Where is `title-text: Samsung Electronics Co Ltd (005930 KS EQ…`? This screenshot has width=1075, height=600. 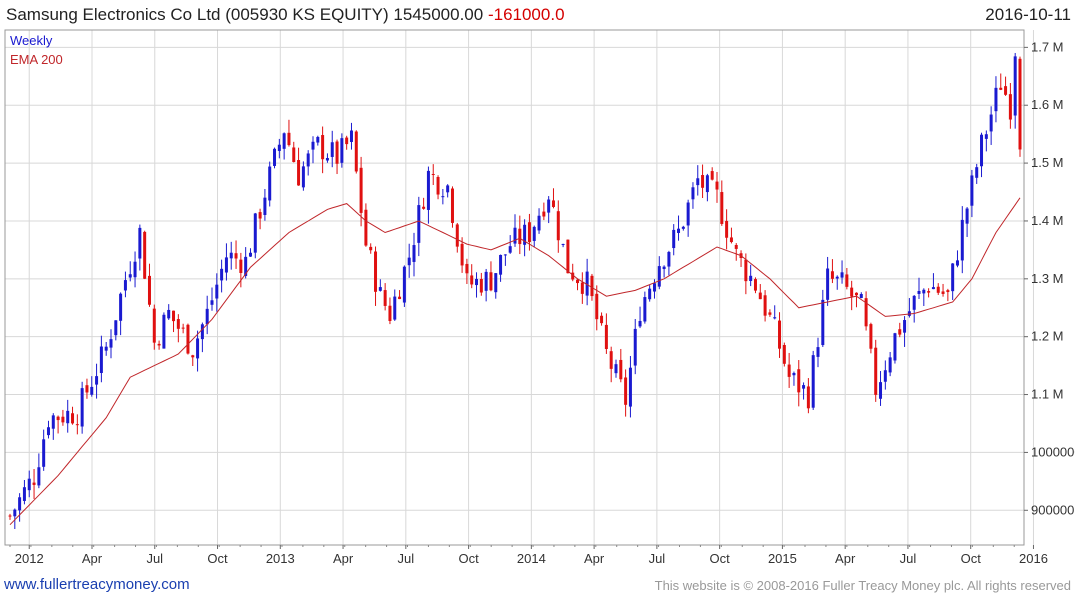
title-text: Samsung Electronics Co Ltd (005930 KS EQ… is located at coordinates (245, 14).